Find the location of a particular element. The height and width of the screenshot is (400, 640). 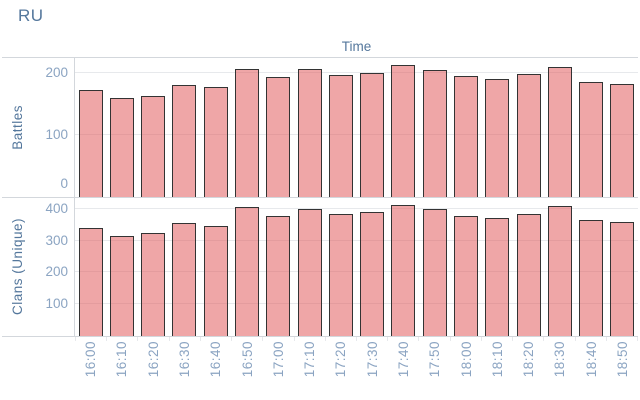

x-label-slot: 17:10 is located at coordinates (309, 368).